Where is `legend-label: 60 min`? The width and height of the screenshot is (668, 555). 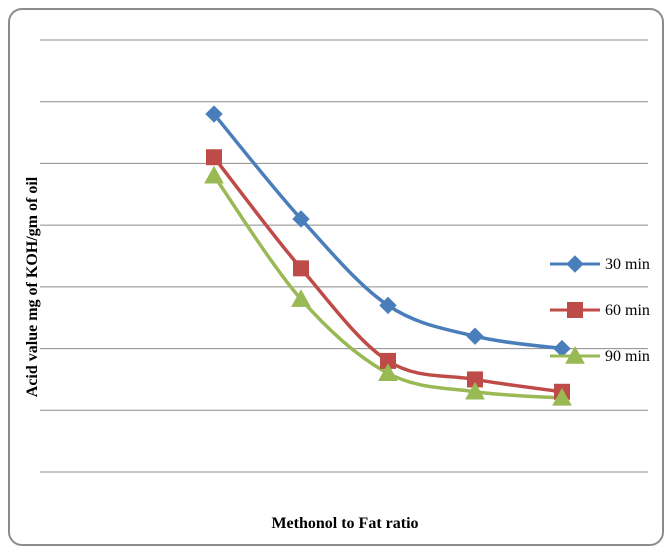
legend-label: 60 min is located at coordinates (627, 310).